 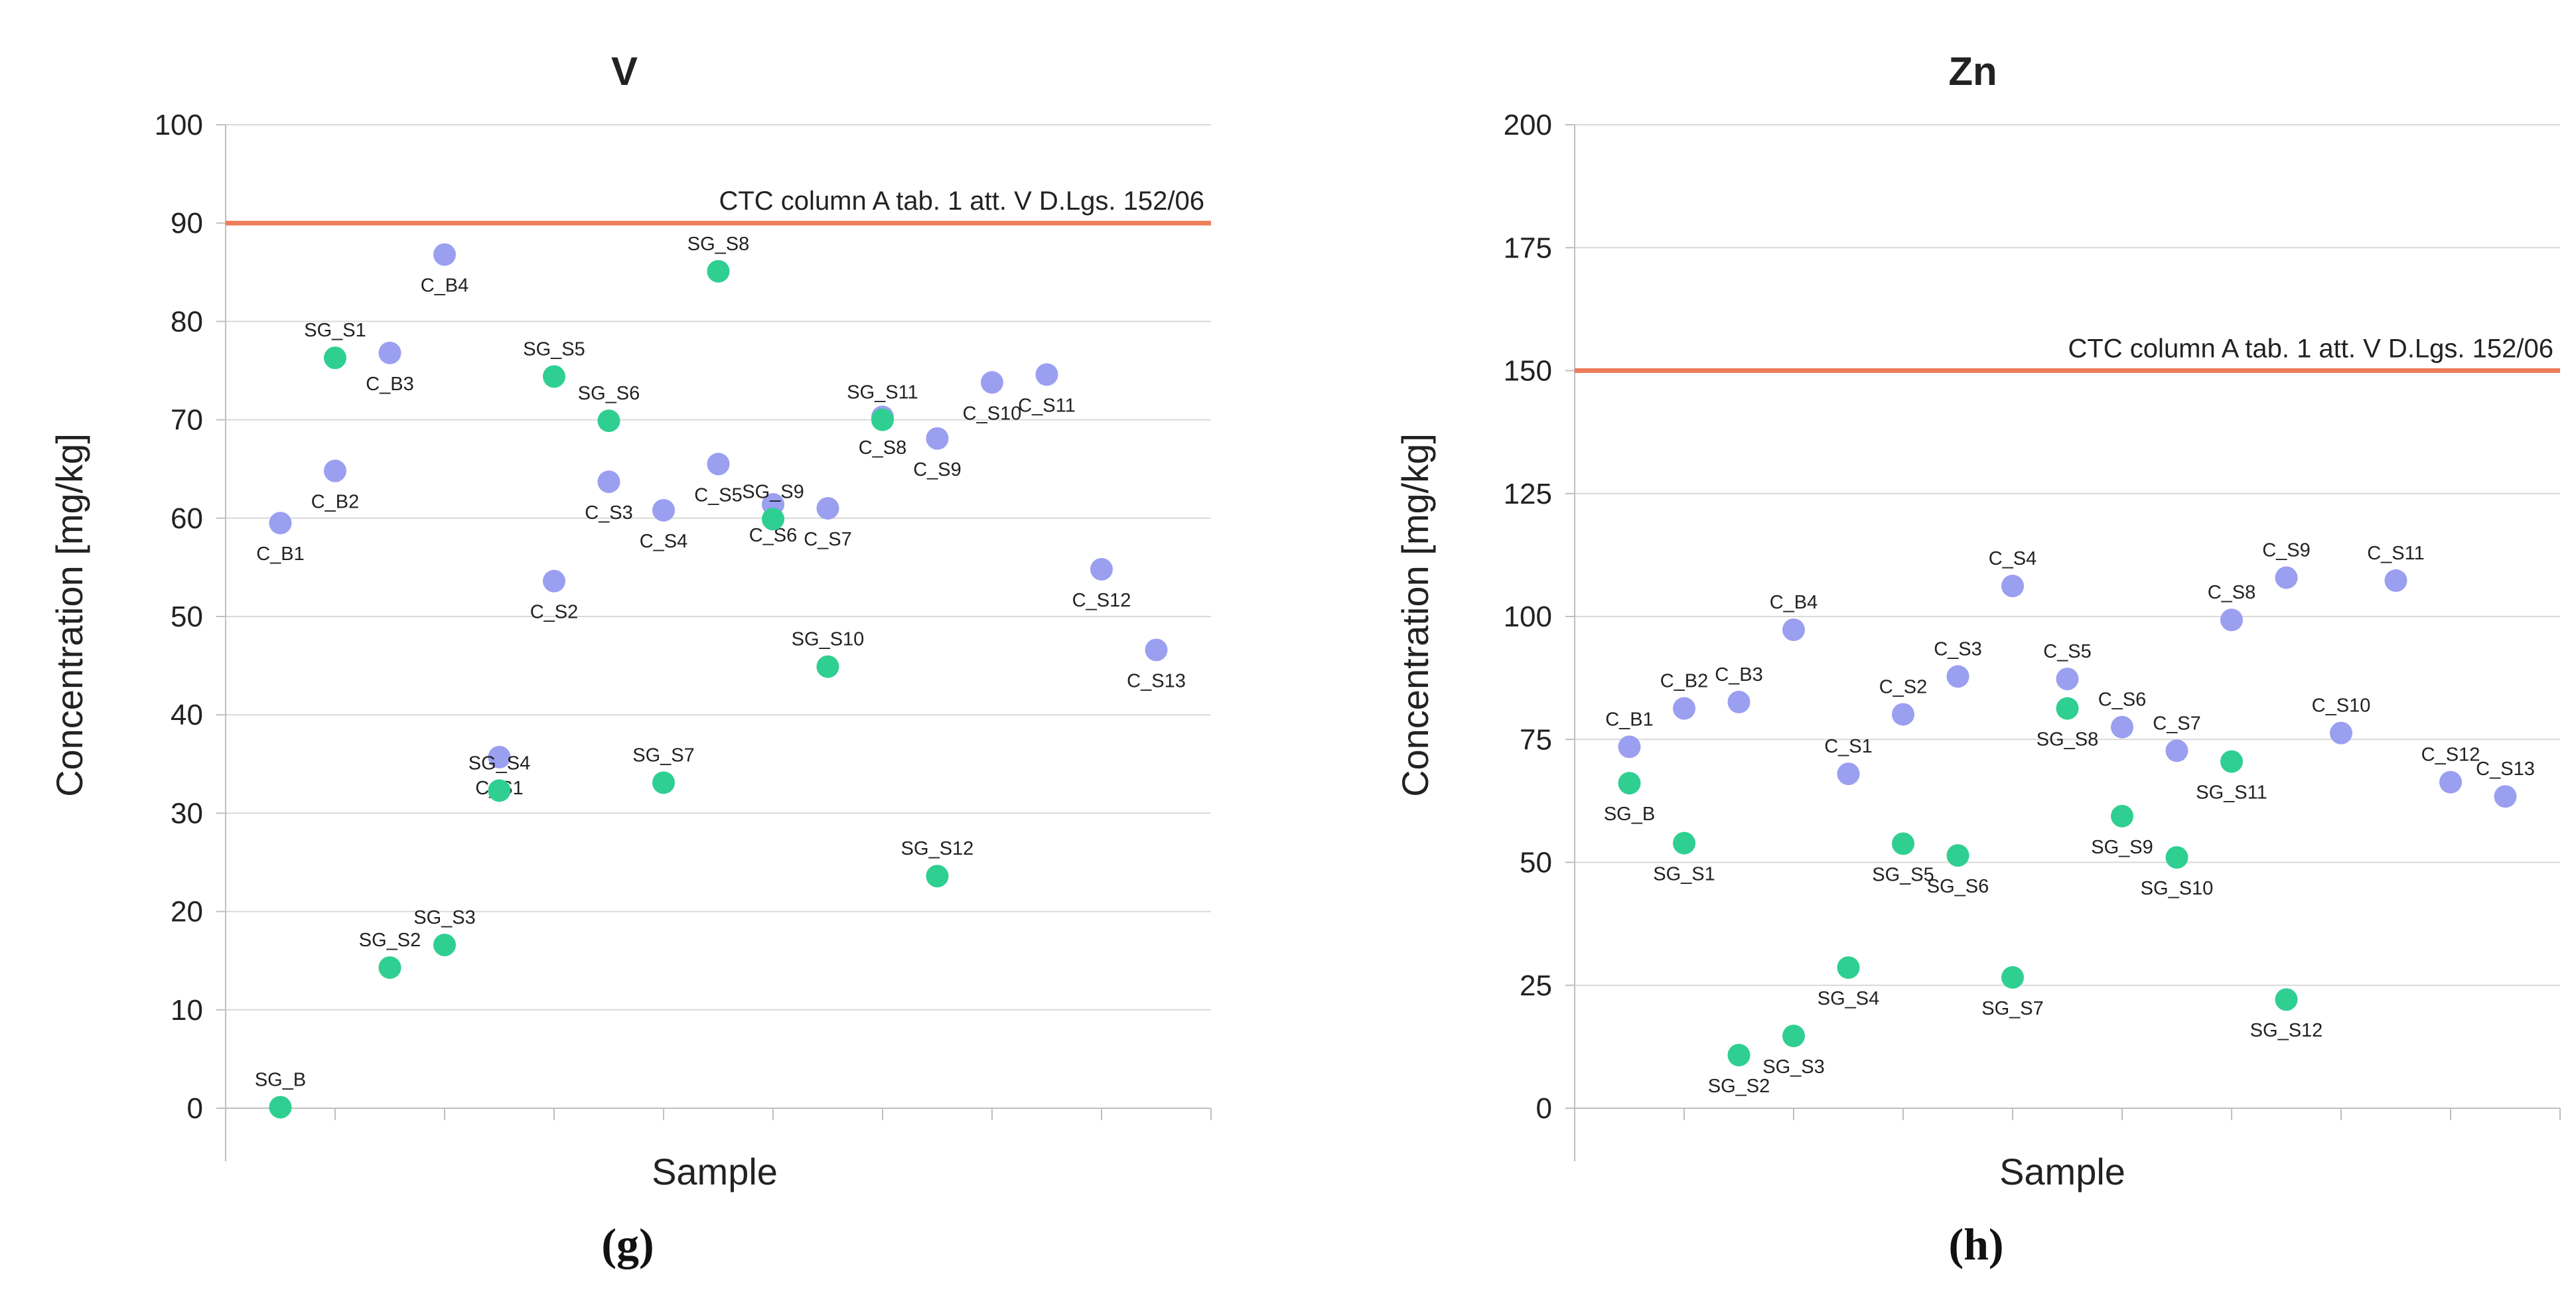 I want to click on chart-v-point-label: SG_S12, so click(x=937, y=848).